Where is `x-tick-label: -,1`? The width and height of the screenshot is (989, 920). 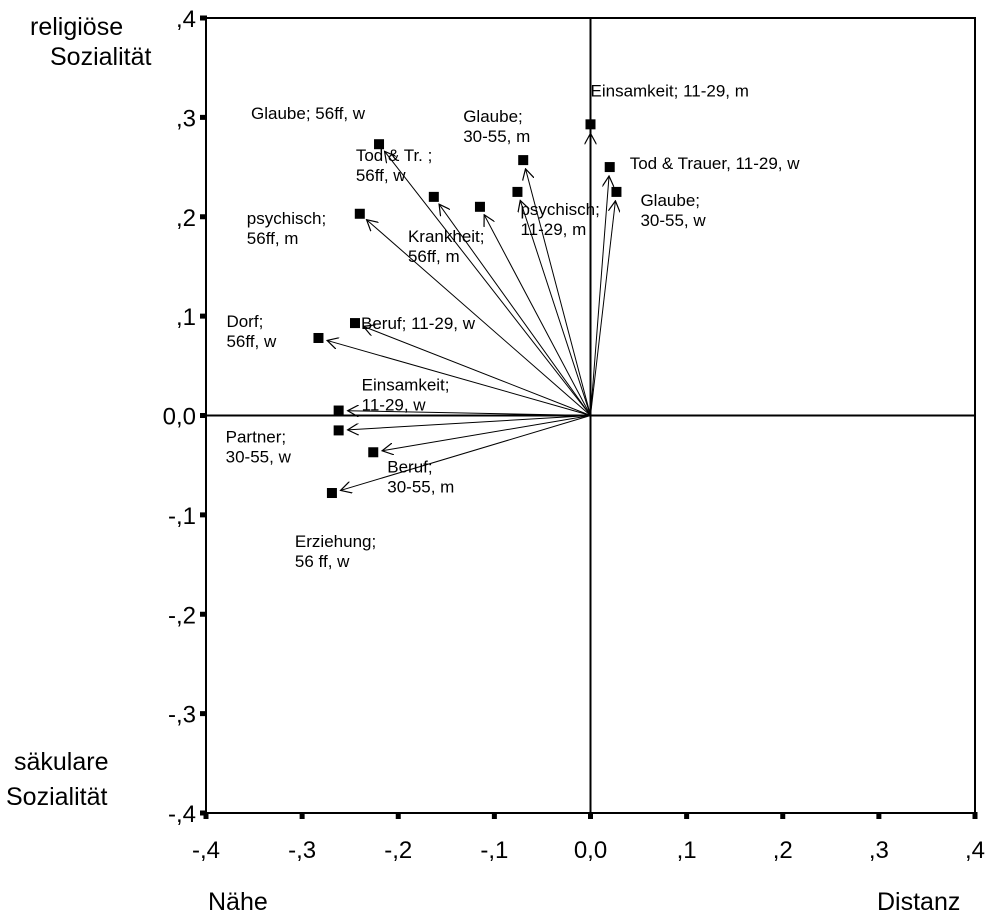
x-tick-label: -,1 is located at coordinates (494, 850).